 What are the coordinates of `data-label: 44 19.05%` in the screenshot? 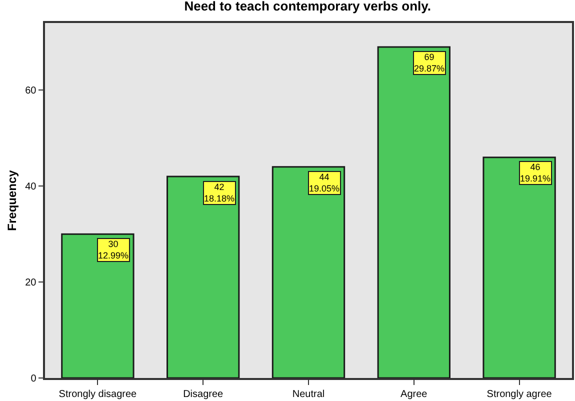 It's located at (324, 183).